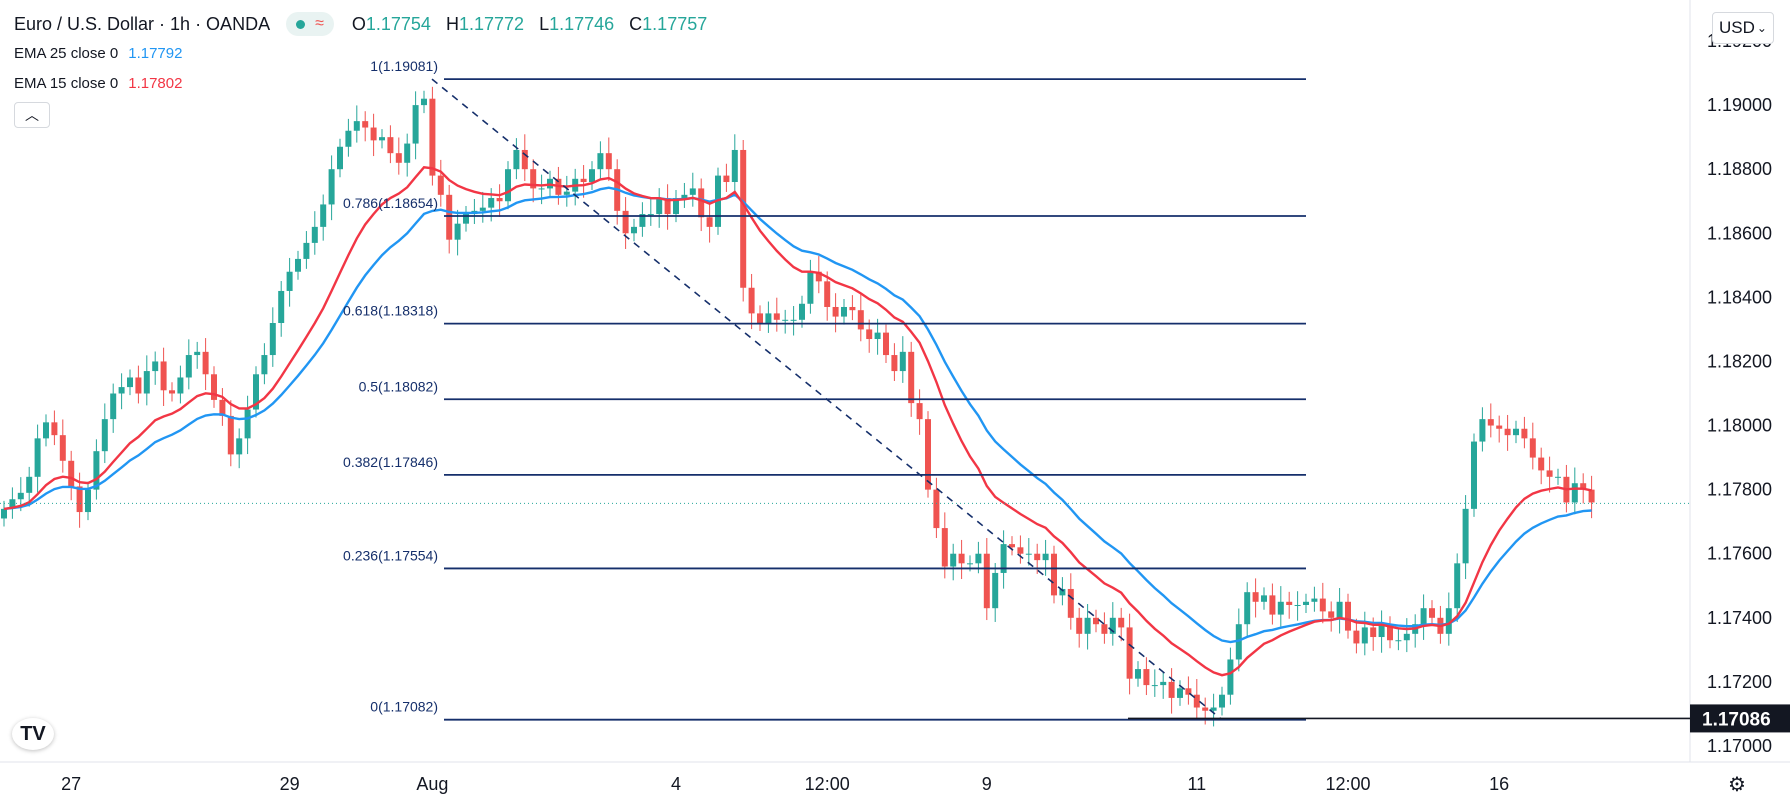 Image resolution: width=1790 pixels, height=799 pixels. Describe the element at coordinates (1196, 784) in the screenshot. I see `x-tick-label: 11` at that location.